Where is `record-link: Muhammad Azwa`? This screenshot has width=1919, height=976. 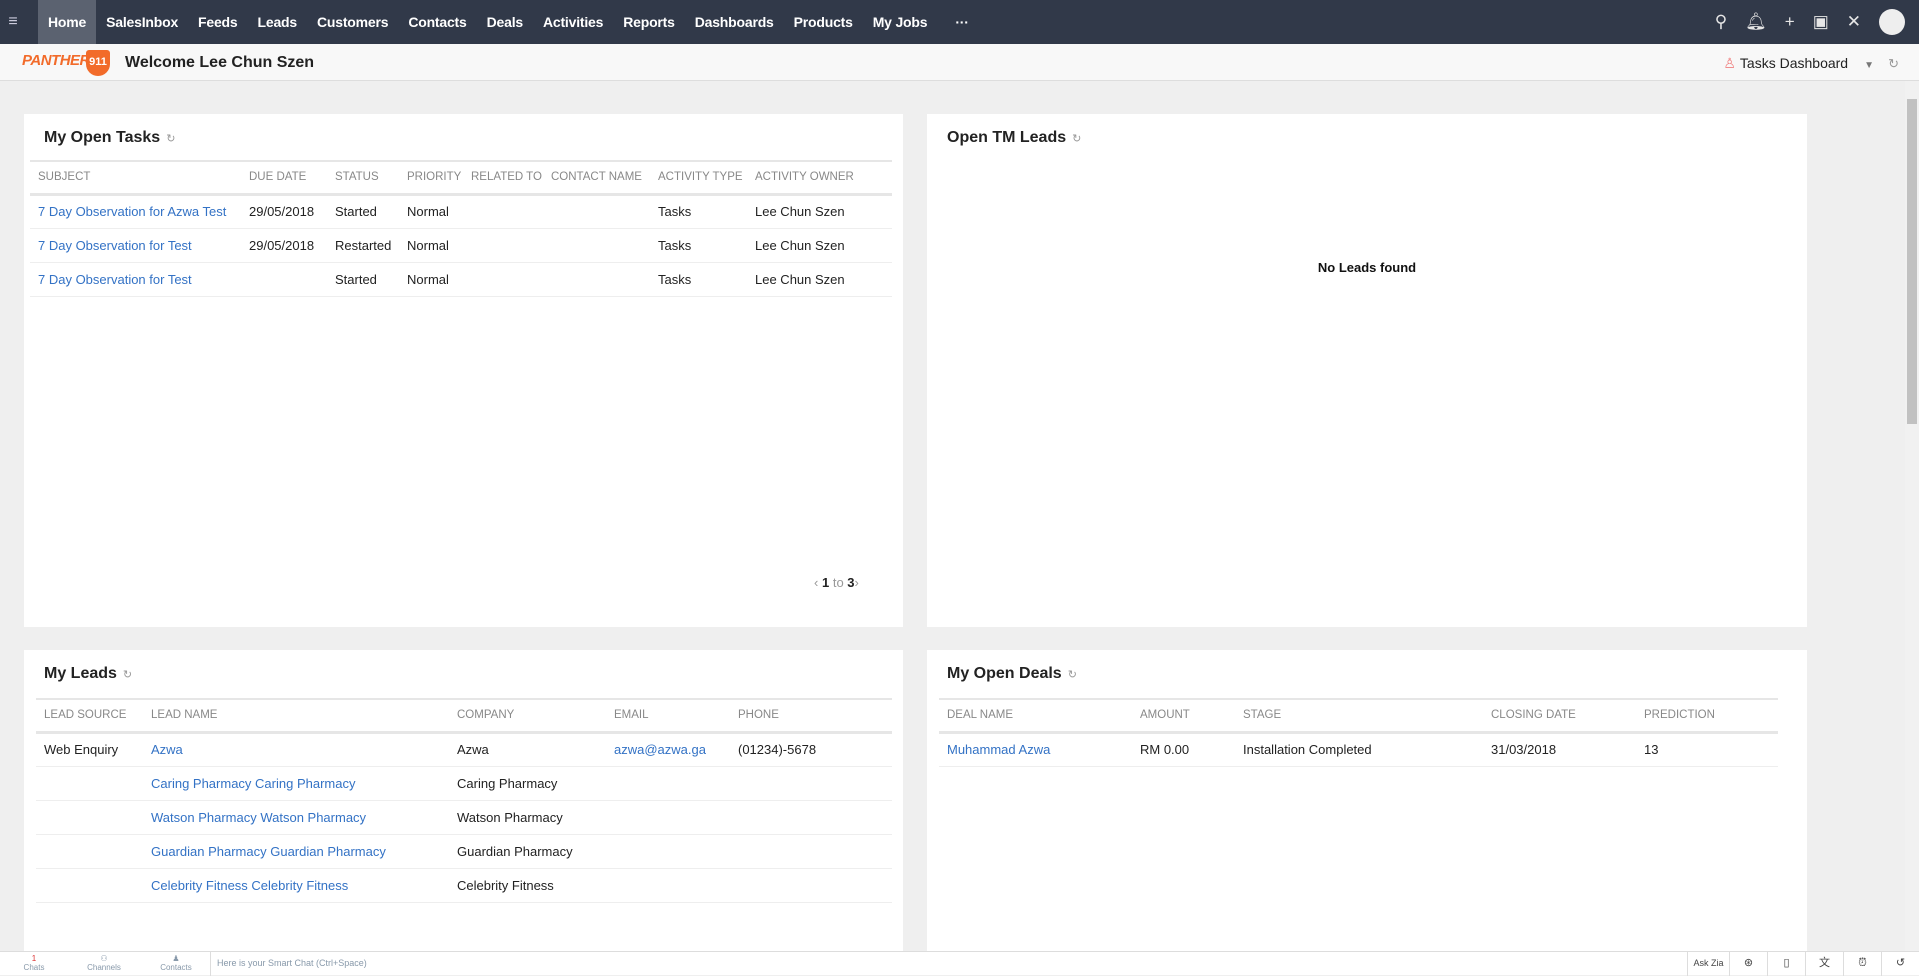
record-link: Muhammad Azwa is located at coordinates (1039, 749).